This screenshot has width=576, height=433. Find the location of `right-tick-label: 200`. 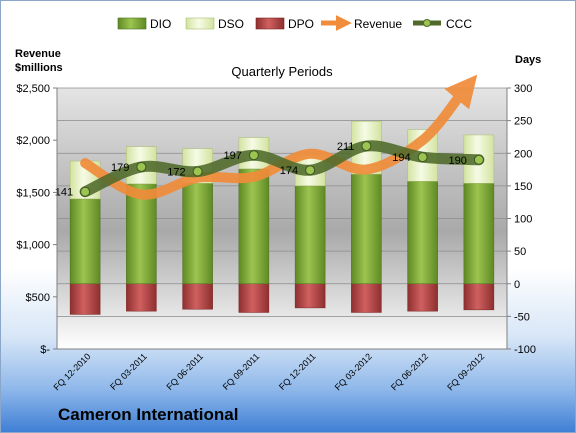

right-tick-label: 200 is located at coordinates (523, 154).